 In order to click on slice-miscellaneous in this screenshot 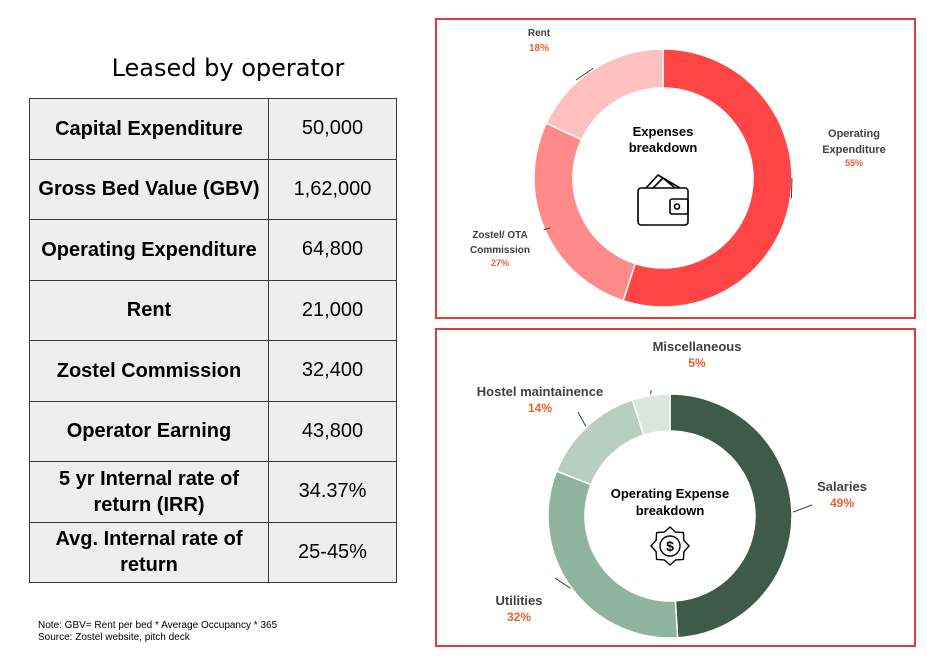, I will do `click(651, 415)`.